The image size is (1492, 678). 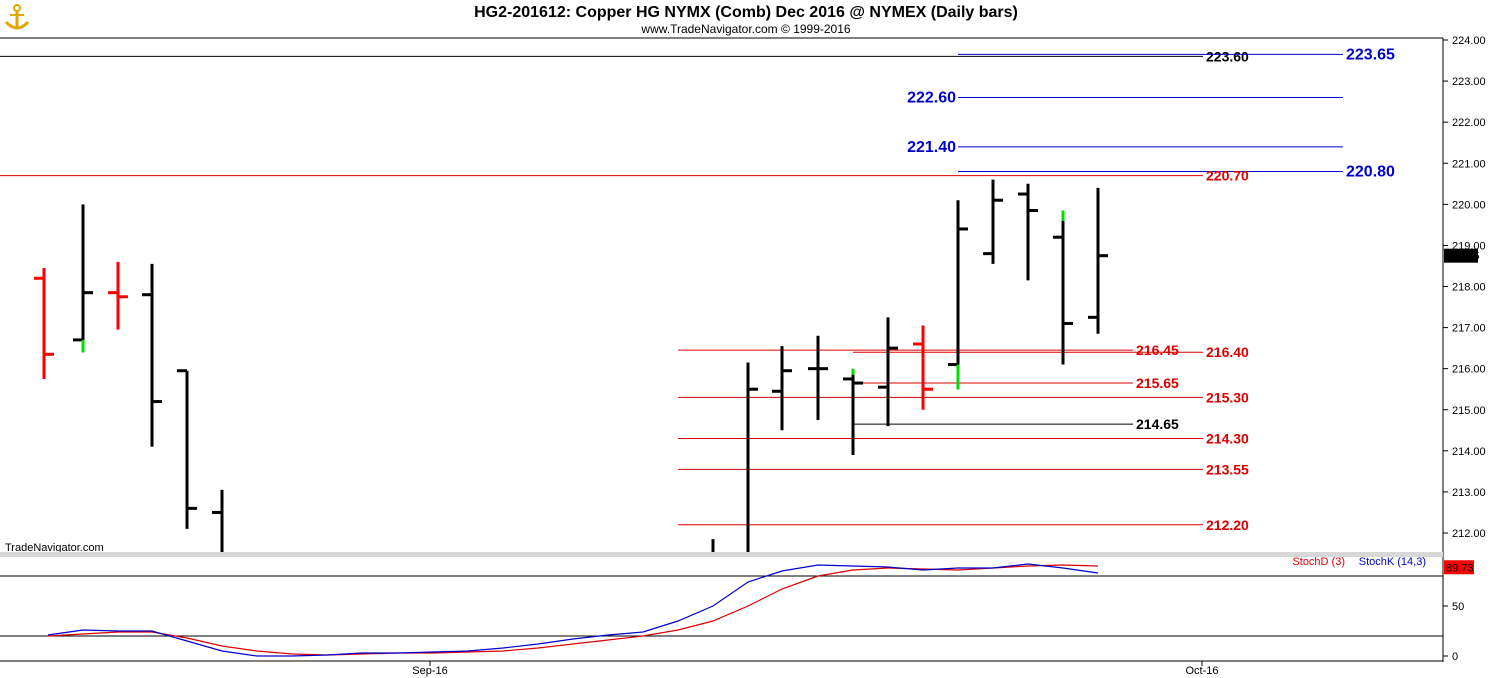 I want to click on level-label: 223.60, so click(x=1227, y=56).